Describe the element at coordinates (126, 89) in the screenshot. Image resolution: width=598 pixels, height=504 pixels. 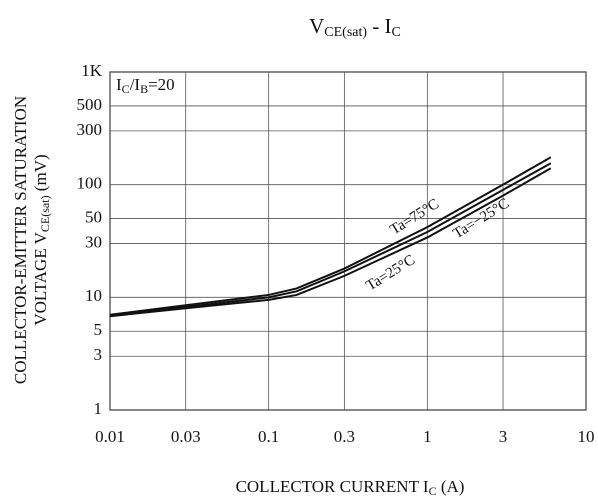
I see `cond-part: C` at that location.